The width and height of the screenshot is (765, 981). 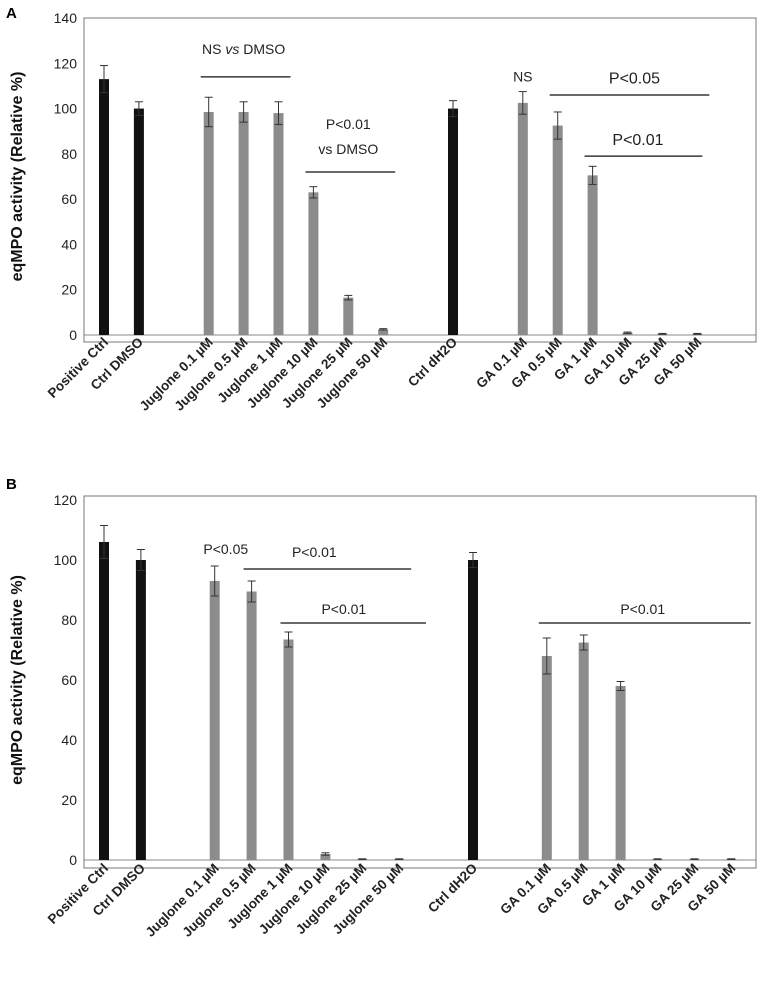 I want to click on significance-label-line2: vs DMSO, so click(x=348, y=149).